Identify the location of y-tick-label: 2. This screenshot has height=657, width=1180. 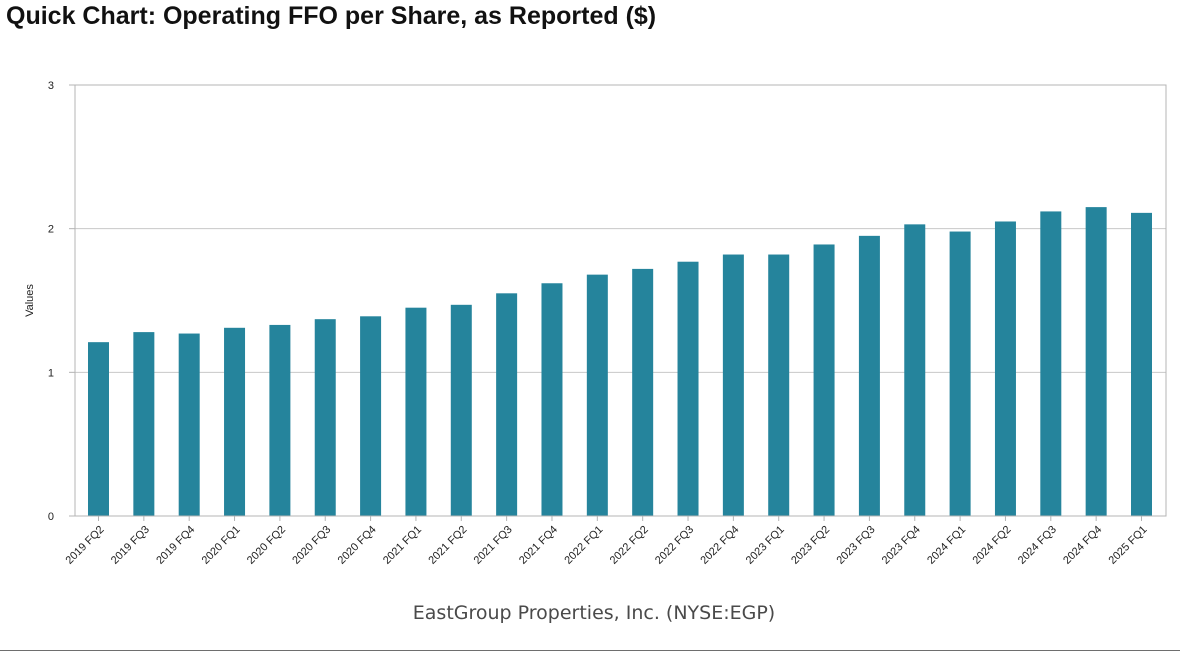
(51, 230).